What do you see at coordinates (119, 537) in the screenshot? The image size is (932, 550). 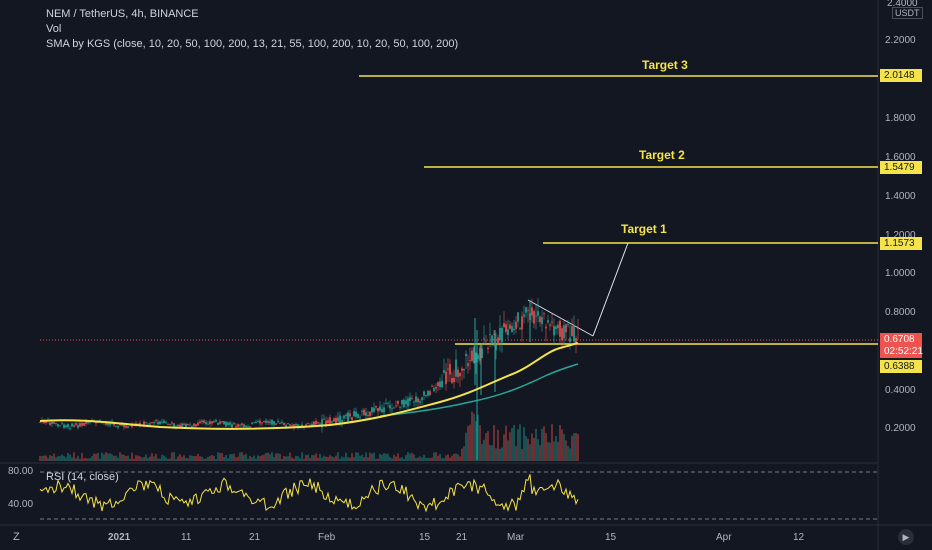 I see `time-axis-label: 2021` at bounding box center [119, 537].